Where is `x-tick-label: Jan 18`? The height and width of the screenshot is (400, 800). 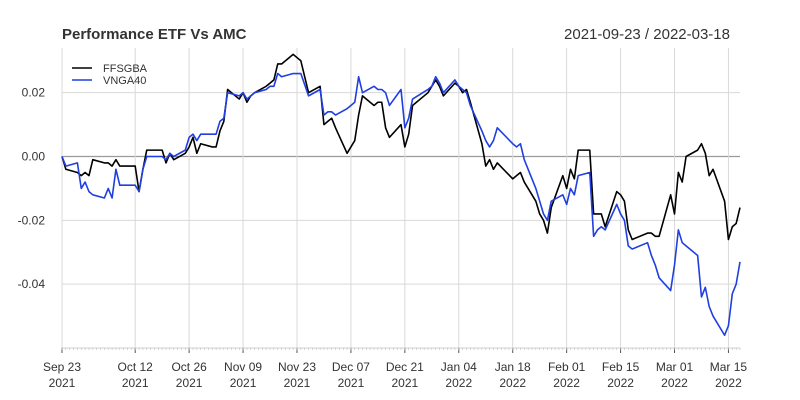
x-tick-label: Jan 18 is located at coordinates (513, 367).